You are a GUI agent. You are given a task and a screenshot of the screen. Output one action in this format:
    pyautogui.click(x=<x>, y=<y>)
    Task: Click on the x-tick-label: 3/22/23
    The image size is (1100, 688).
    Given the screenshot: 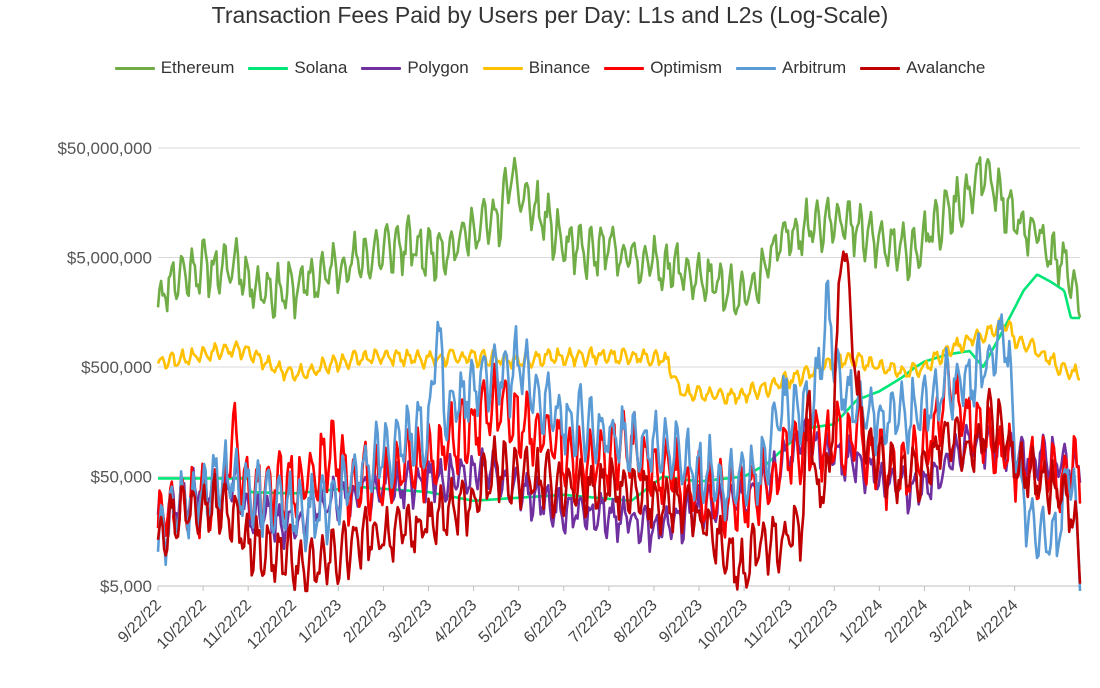 What is the action you would take?
    pyautogui.click(x=411, y=622)
    